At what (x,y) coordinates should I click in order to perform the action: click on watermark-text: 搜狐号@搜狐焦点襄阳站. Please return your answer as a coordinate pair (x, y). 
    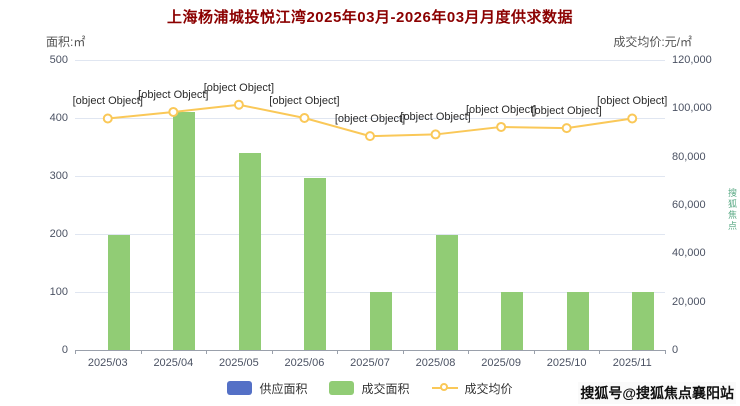
    Looking at the image, I should click on (657, 393).